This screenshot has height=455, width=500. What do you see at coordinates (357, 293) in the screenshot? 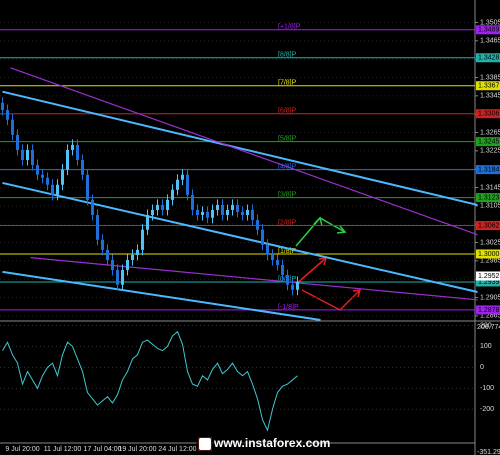
I see `red-arrow-head` at bounding box center [357, 293].